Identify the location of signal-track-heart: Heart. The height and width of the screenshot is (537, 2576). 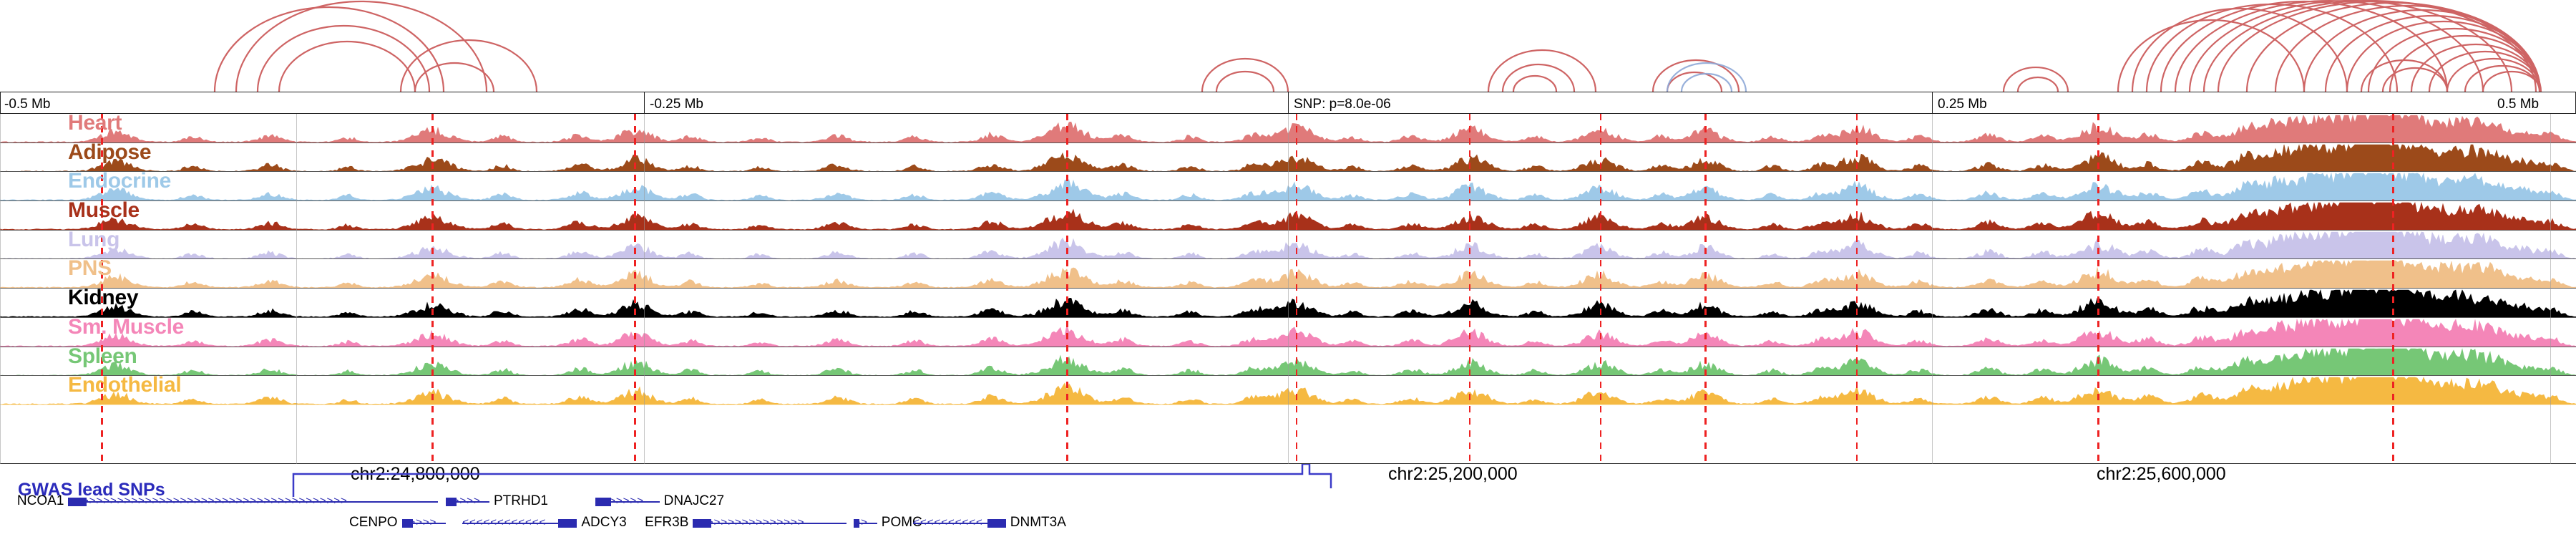
(1288, 128).